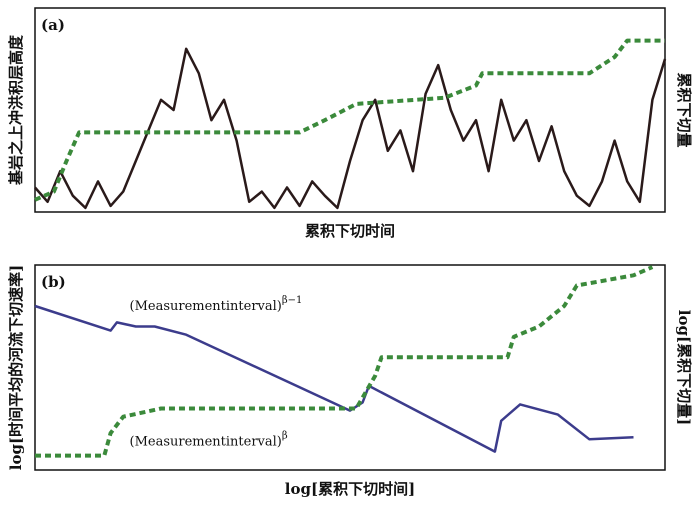 The height and width of the screenshot is (511, 700). What do you see at coordinates (53, 25) in the screenshot?
I see `panel-label: (a)` at bounding box center [53, 25].